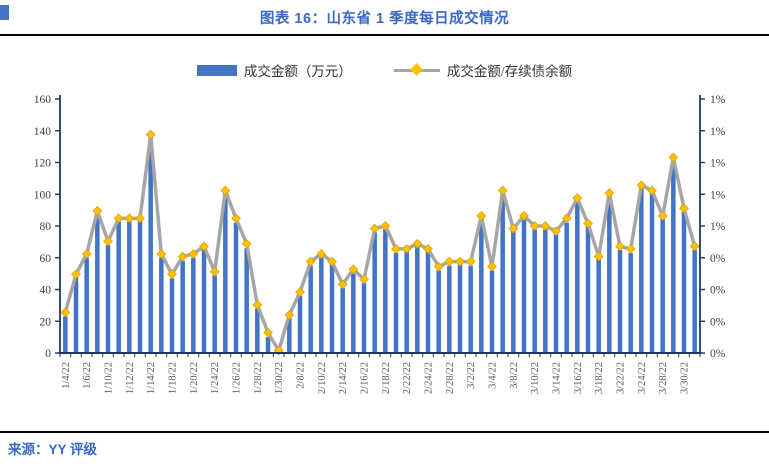 The image size is (769, 467). I want to click on top-divider, so click(384, 35).